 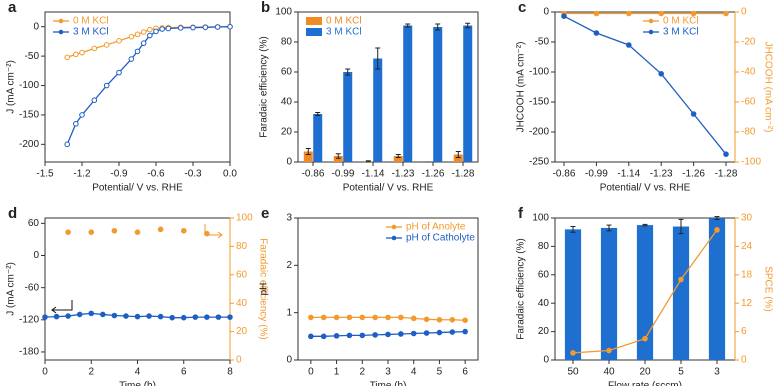 I want to click on y-tick-label: 2, so click(x=289, y=265).